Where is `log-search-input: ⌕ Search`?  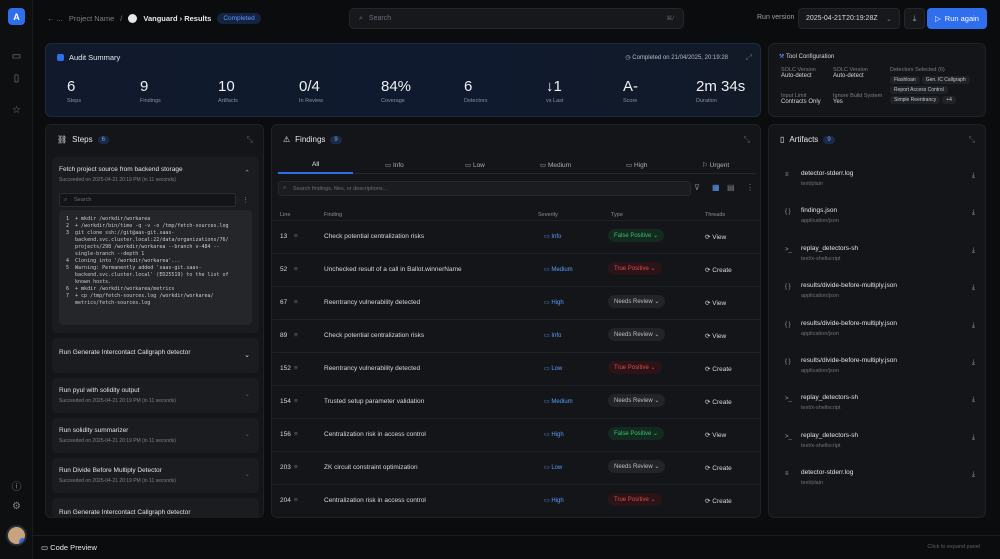 log-search-input: ⌕ Search is located at coordinates (147, 200).